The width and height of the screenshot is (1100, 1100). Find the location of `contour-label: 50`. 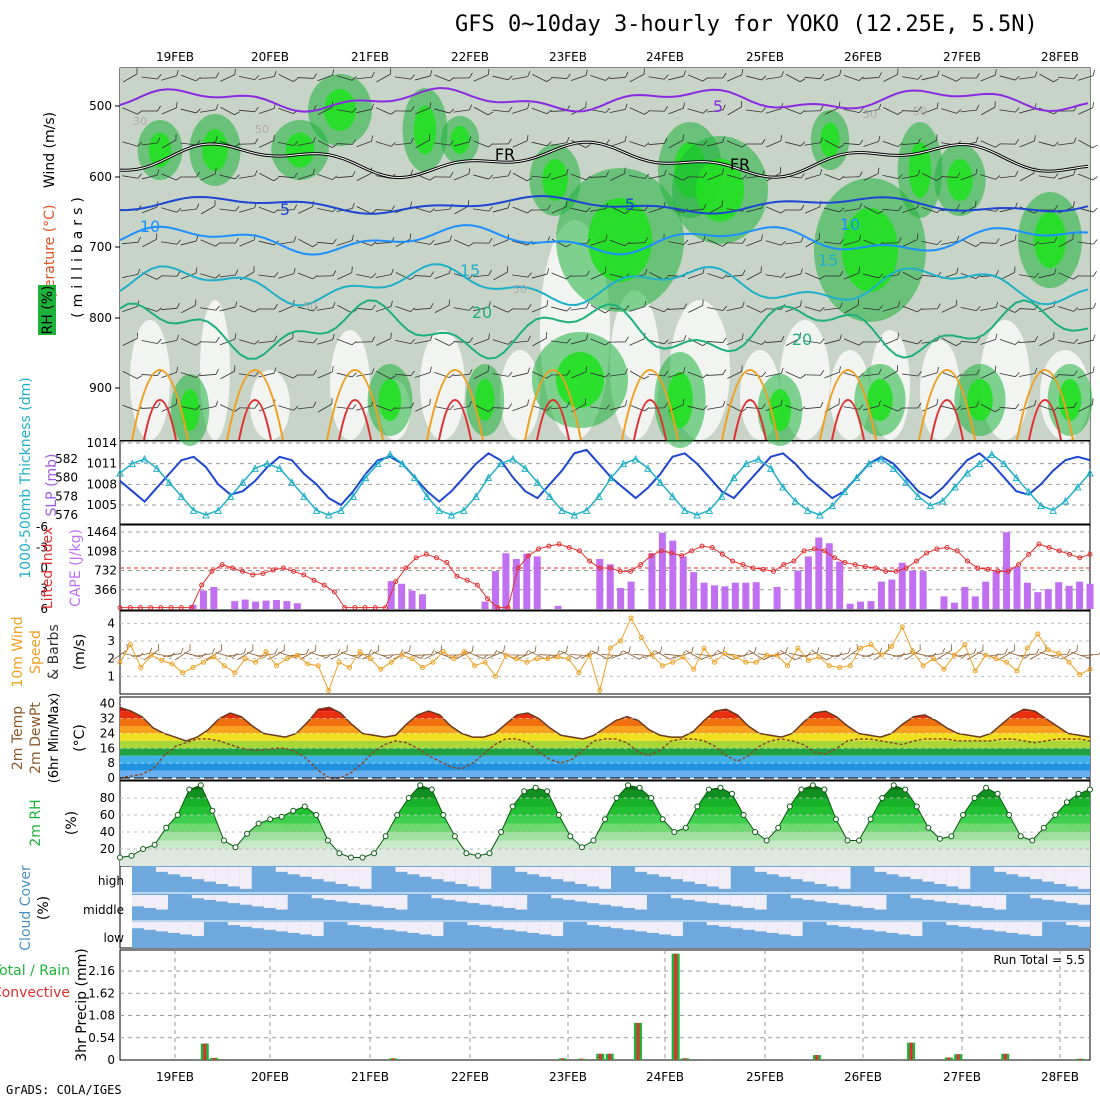

contour-label: 50 is located at coordinates (520, 289).